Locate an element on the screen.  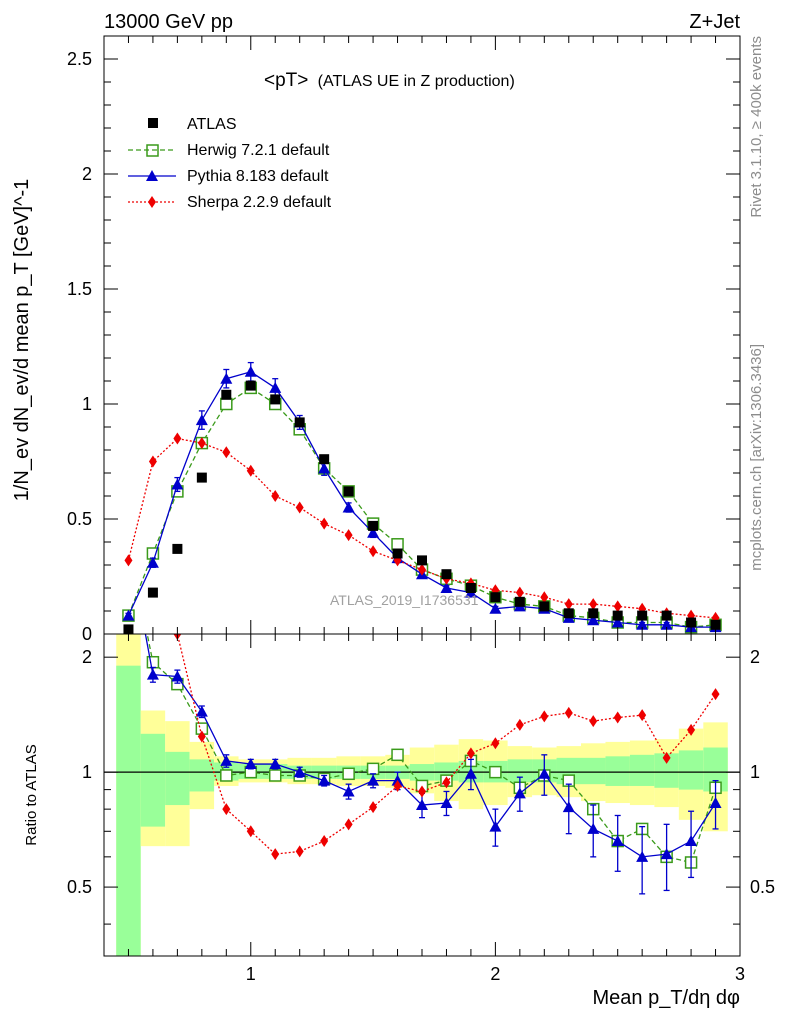
legend-marker-sherpa is located at coordinates (152, 202).